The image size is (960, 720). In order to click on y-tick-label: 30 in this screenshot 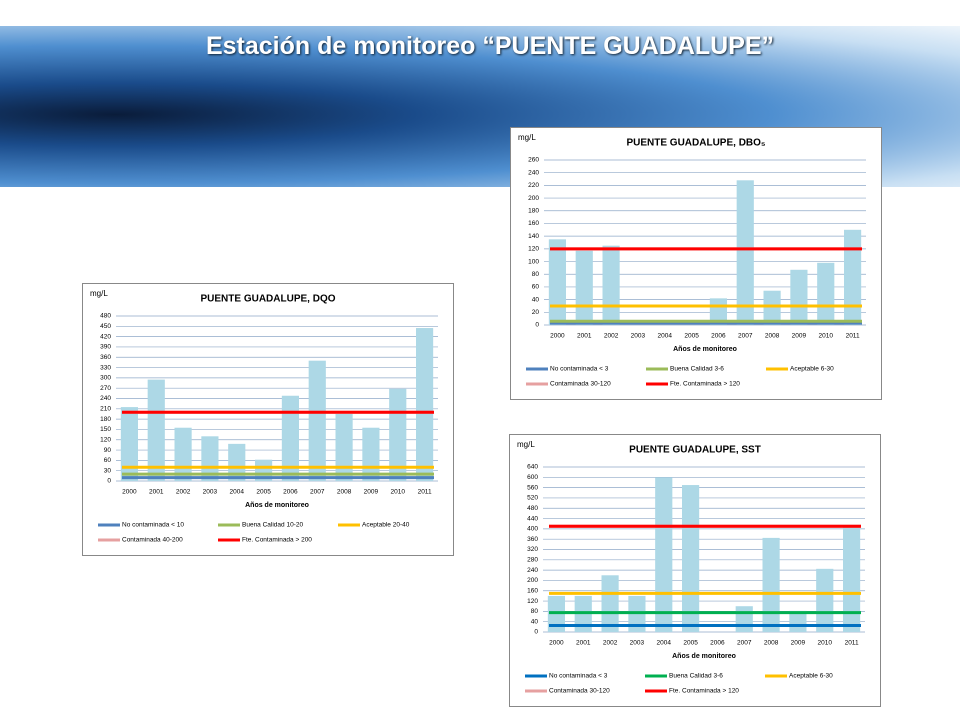, I will do `click(108, 470)`.